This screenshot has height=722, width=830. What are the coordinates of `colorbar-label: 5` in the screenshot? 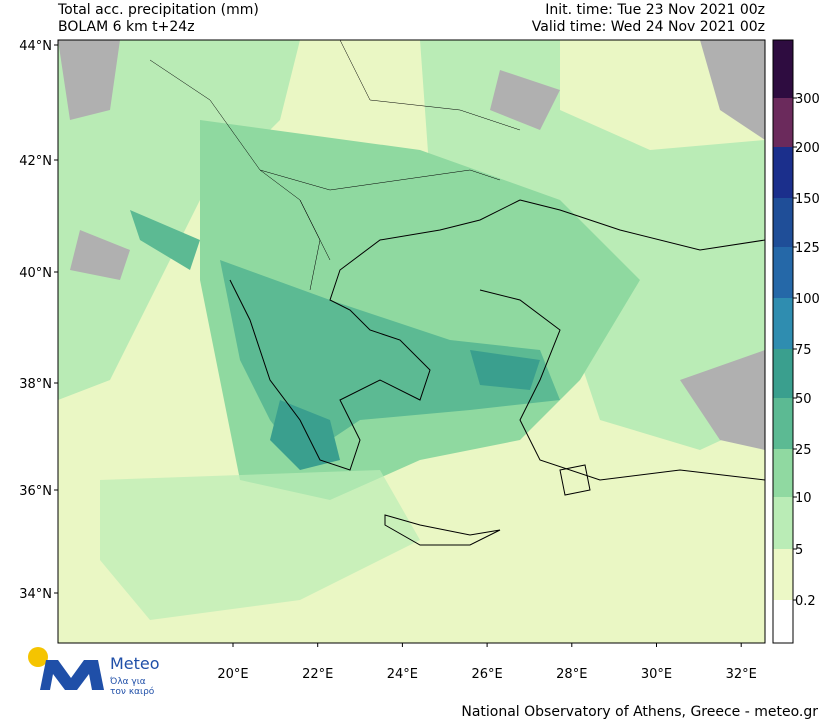 It's located at (799, 550).